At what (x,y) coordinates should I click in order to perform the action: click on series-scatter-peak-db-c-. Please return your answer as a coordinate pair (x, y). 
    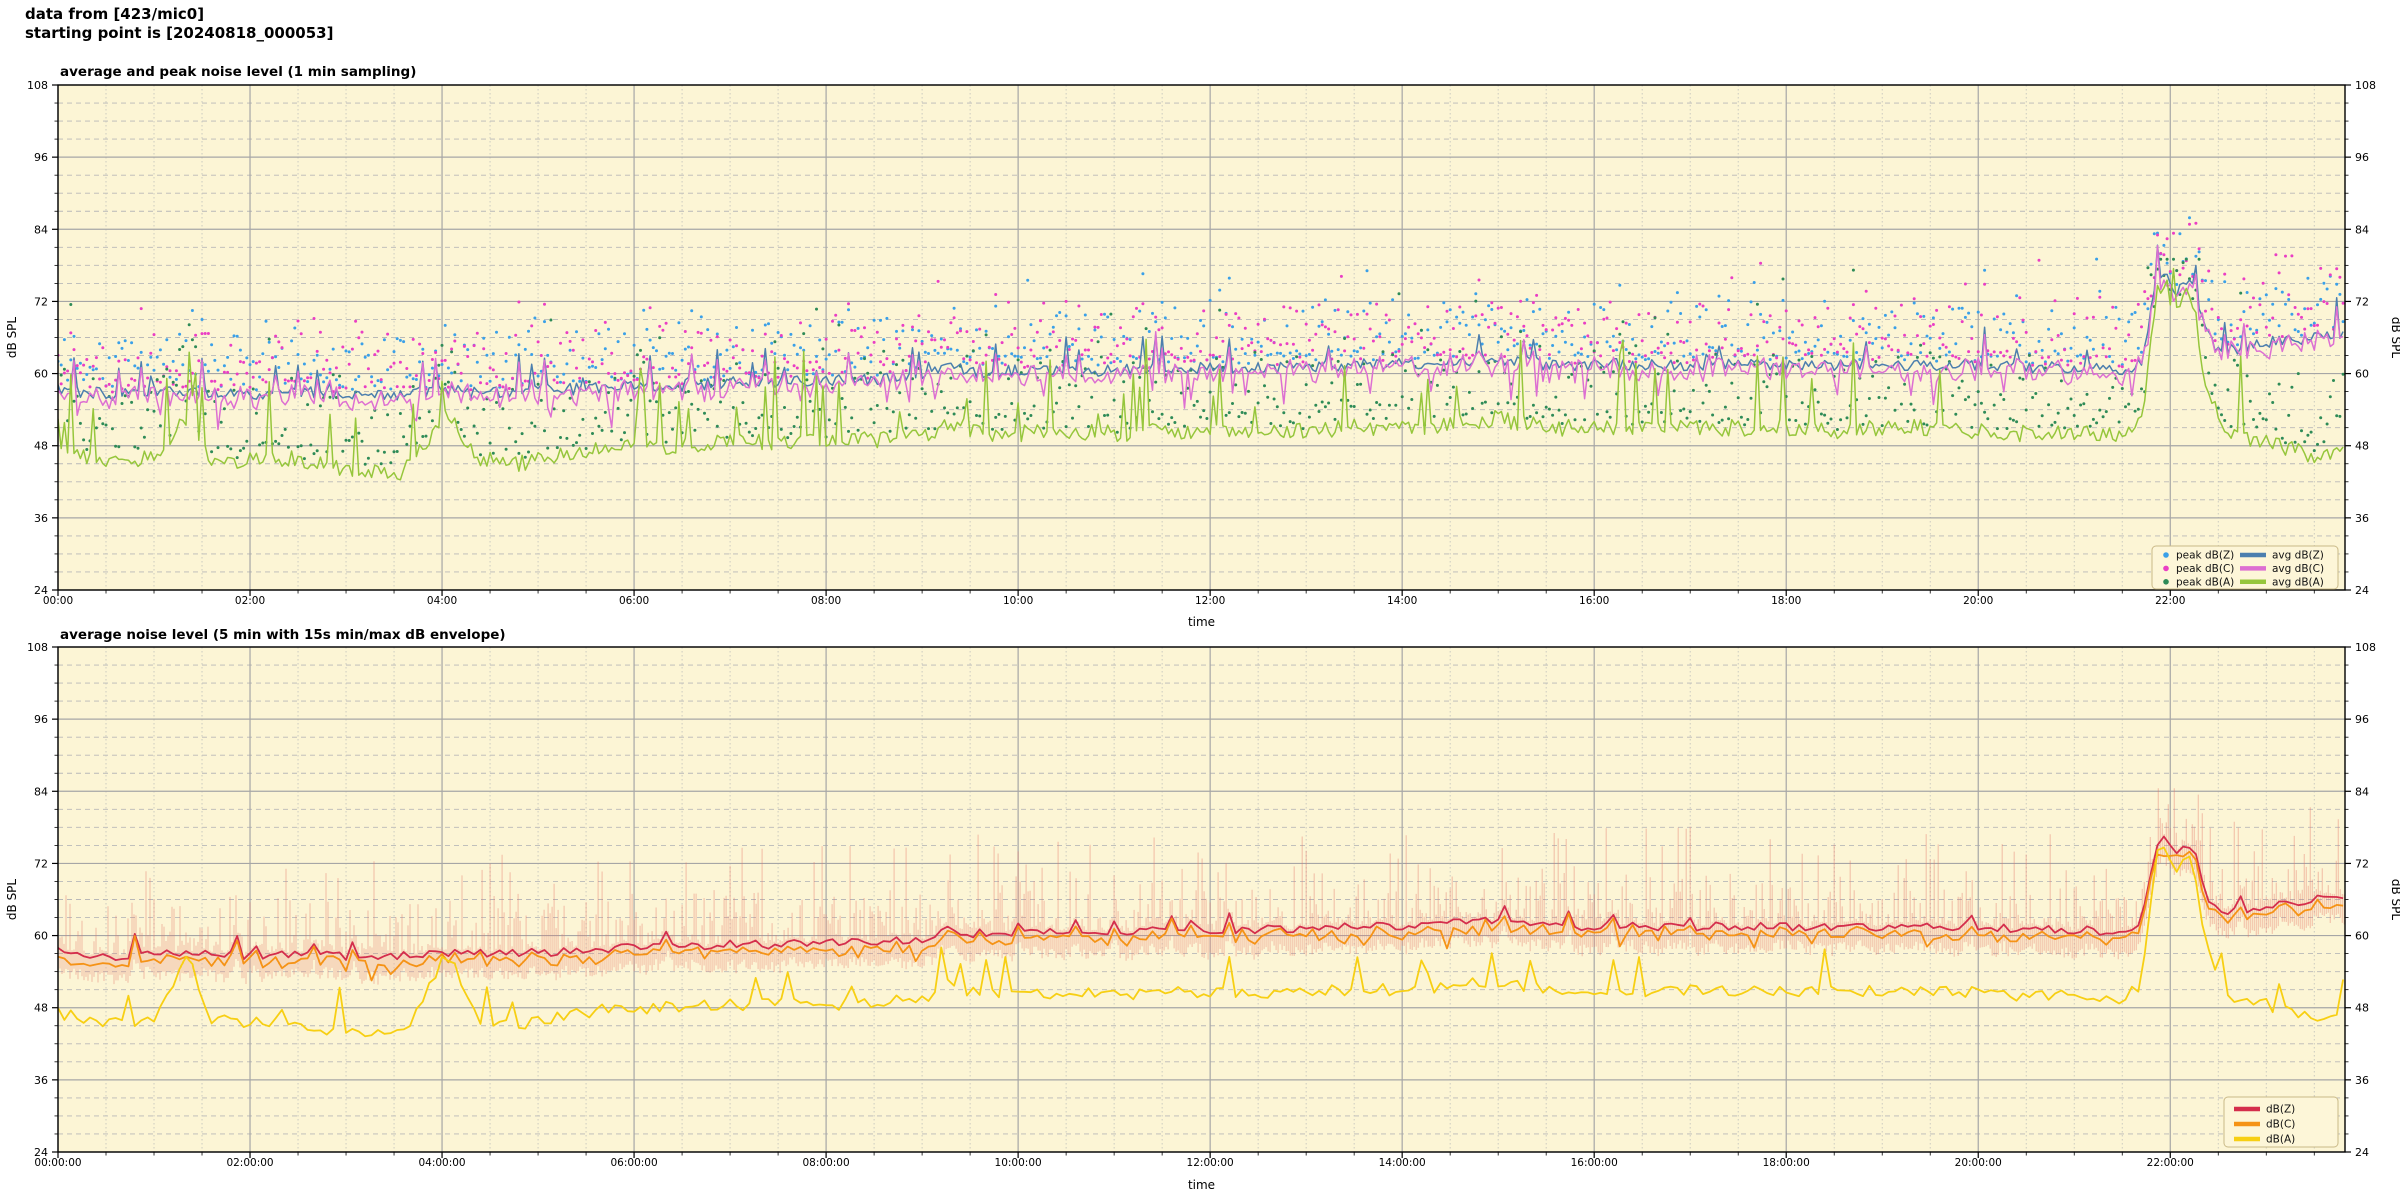
    Looking at the image, I should click on (1201, 307).